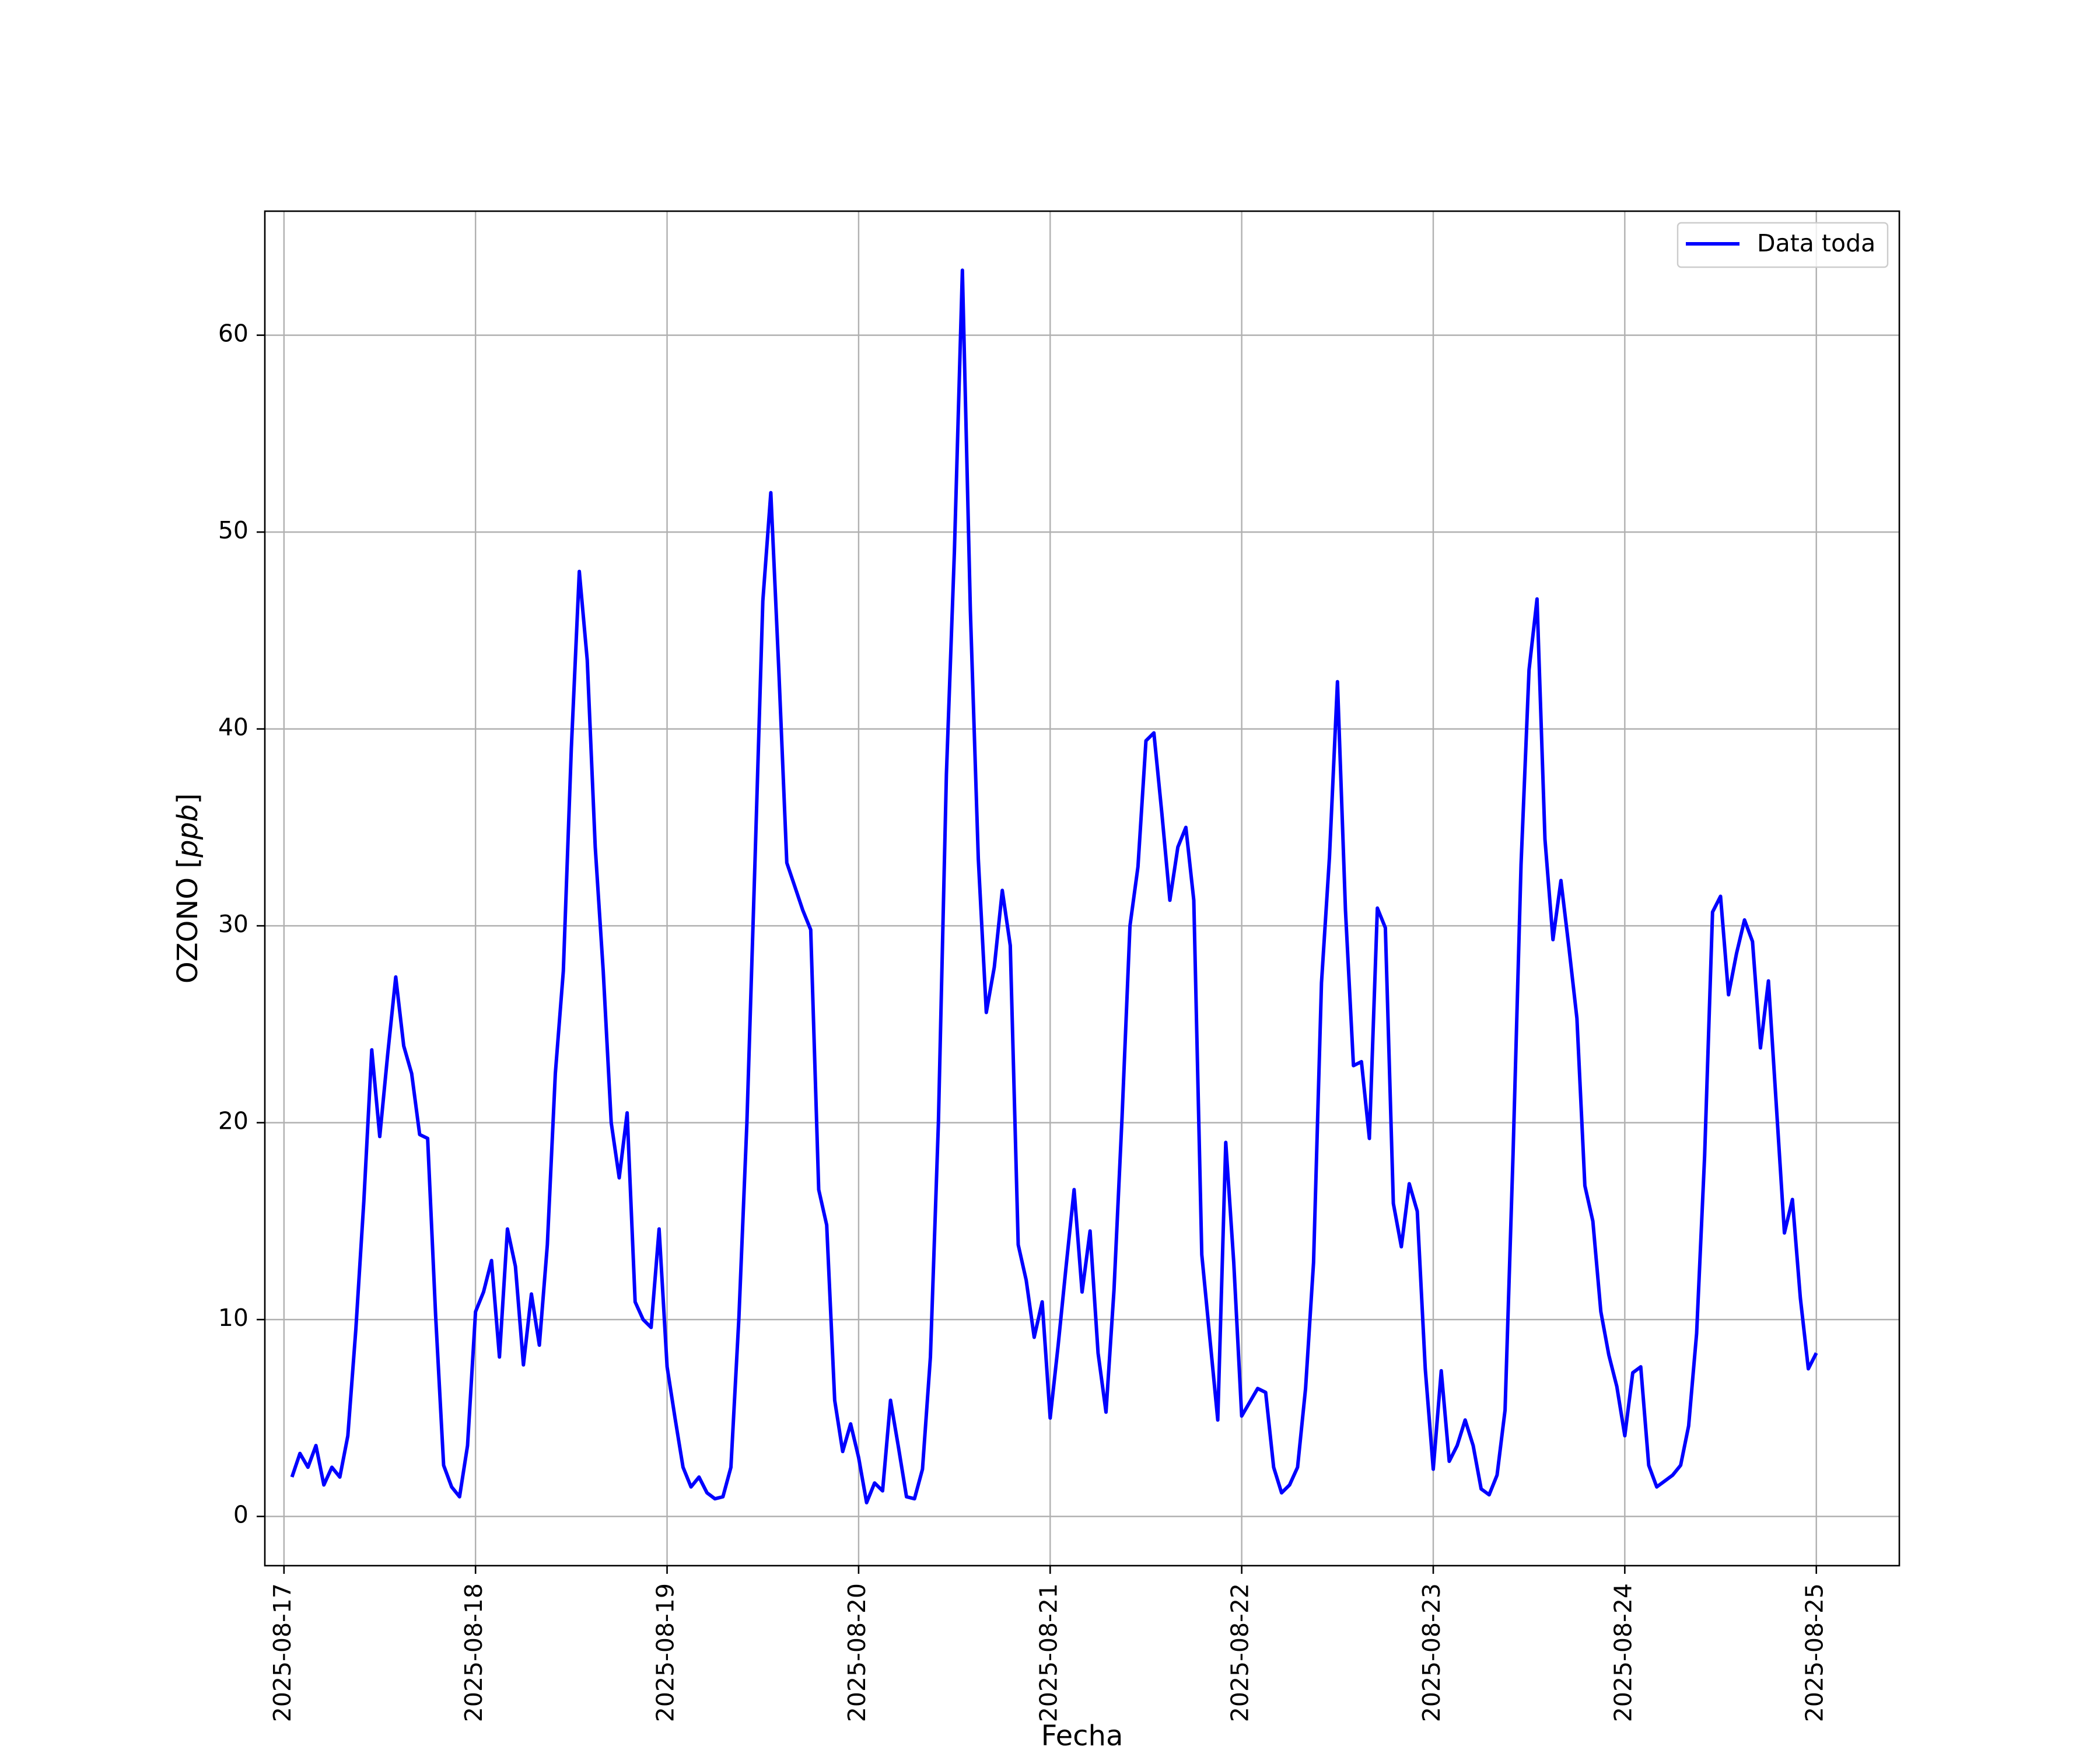  I want to click on legend-label: Data toda, so click(1816, 243).